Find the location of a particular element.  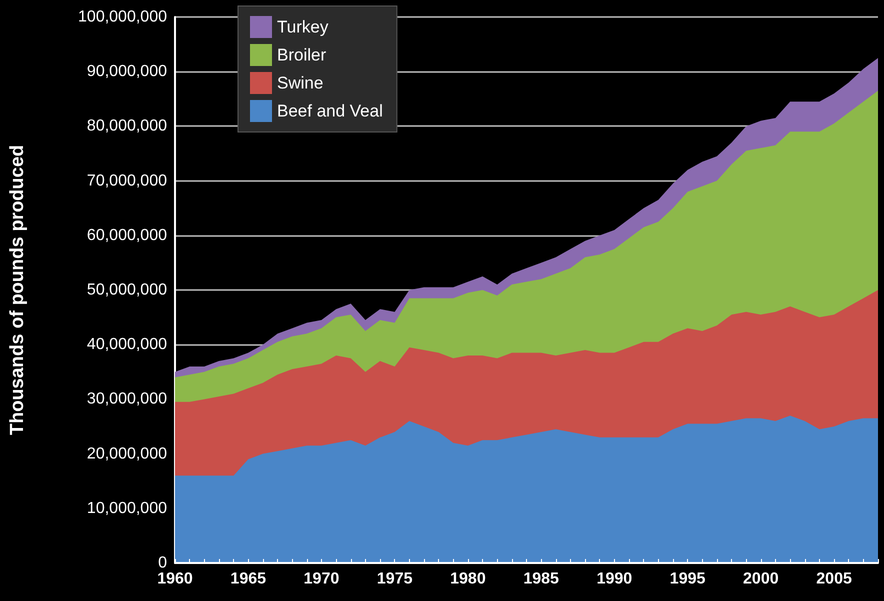

x-tick-label: 1965 is located at coordinates (248, 579).